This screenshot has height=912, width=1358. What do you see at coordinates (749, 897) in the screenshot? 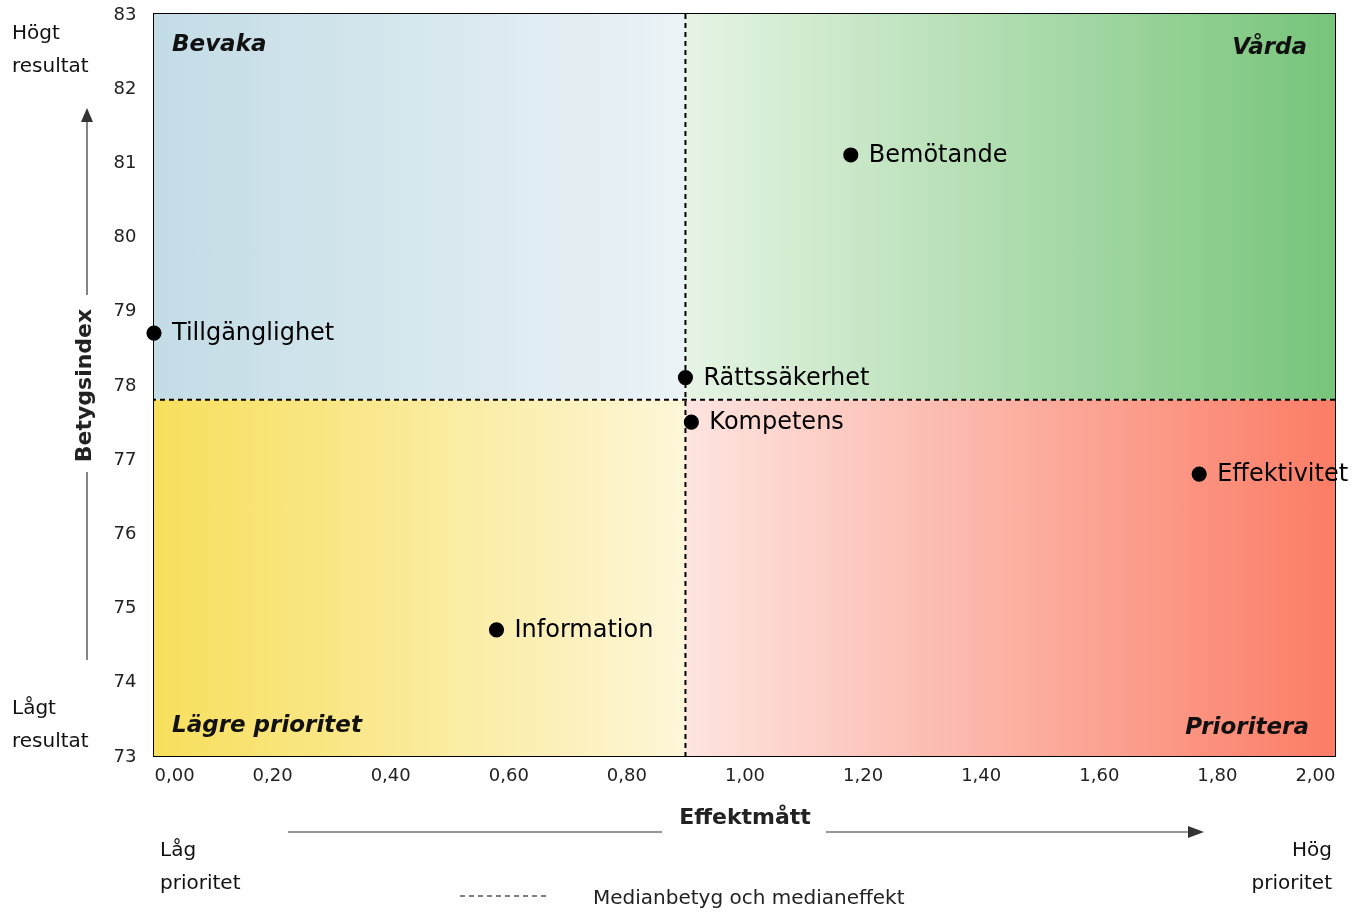
I see `legend-label: Medianbetyg och medianeffekt` at bounding box center [749, 897].